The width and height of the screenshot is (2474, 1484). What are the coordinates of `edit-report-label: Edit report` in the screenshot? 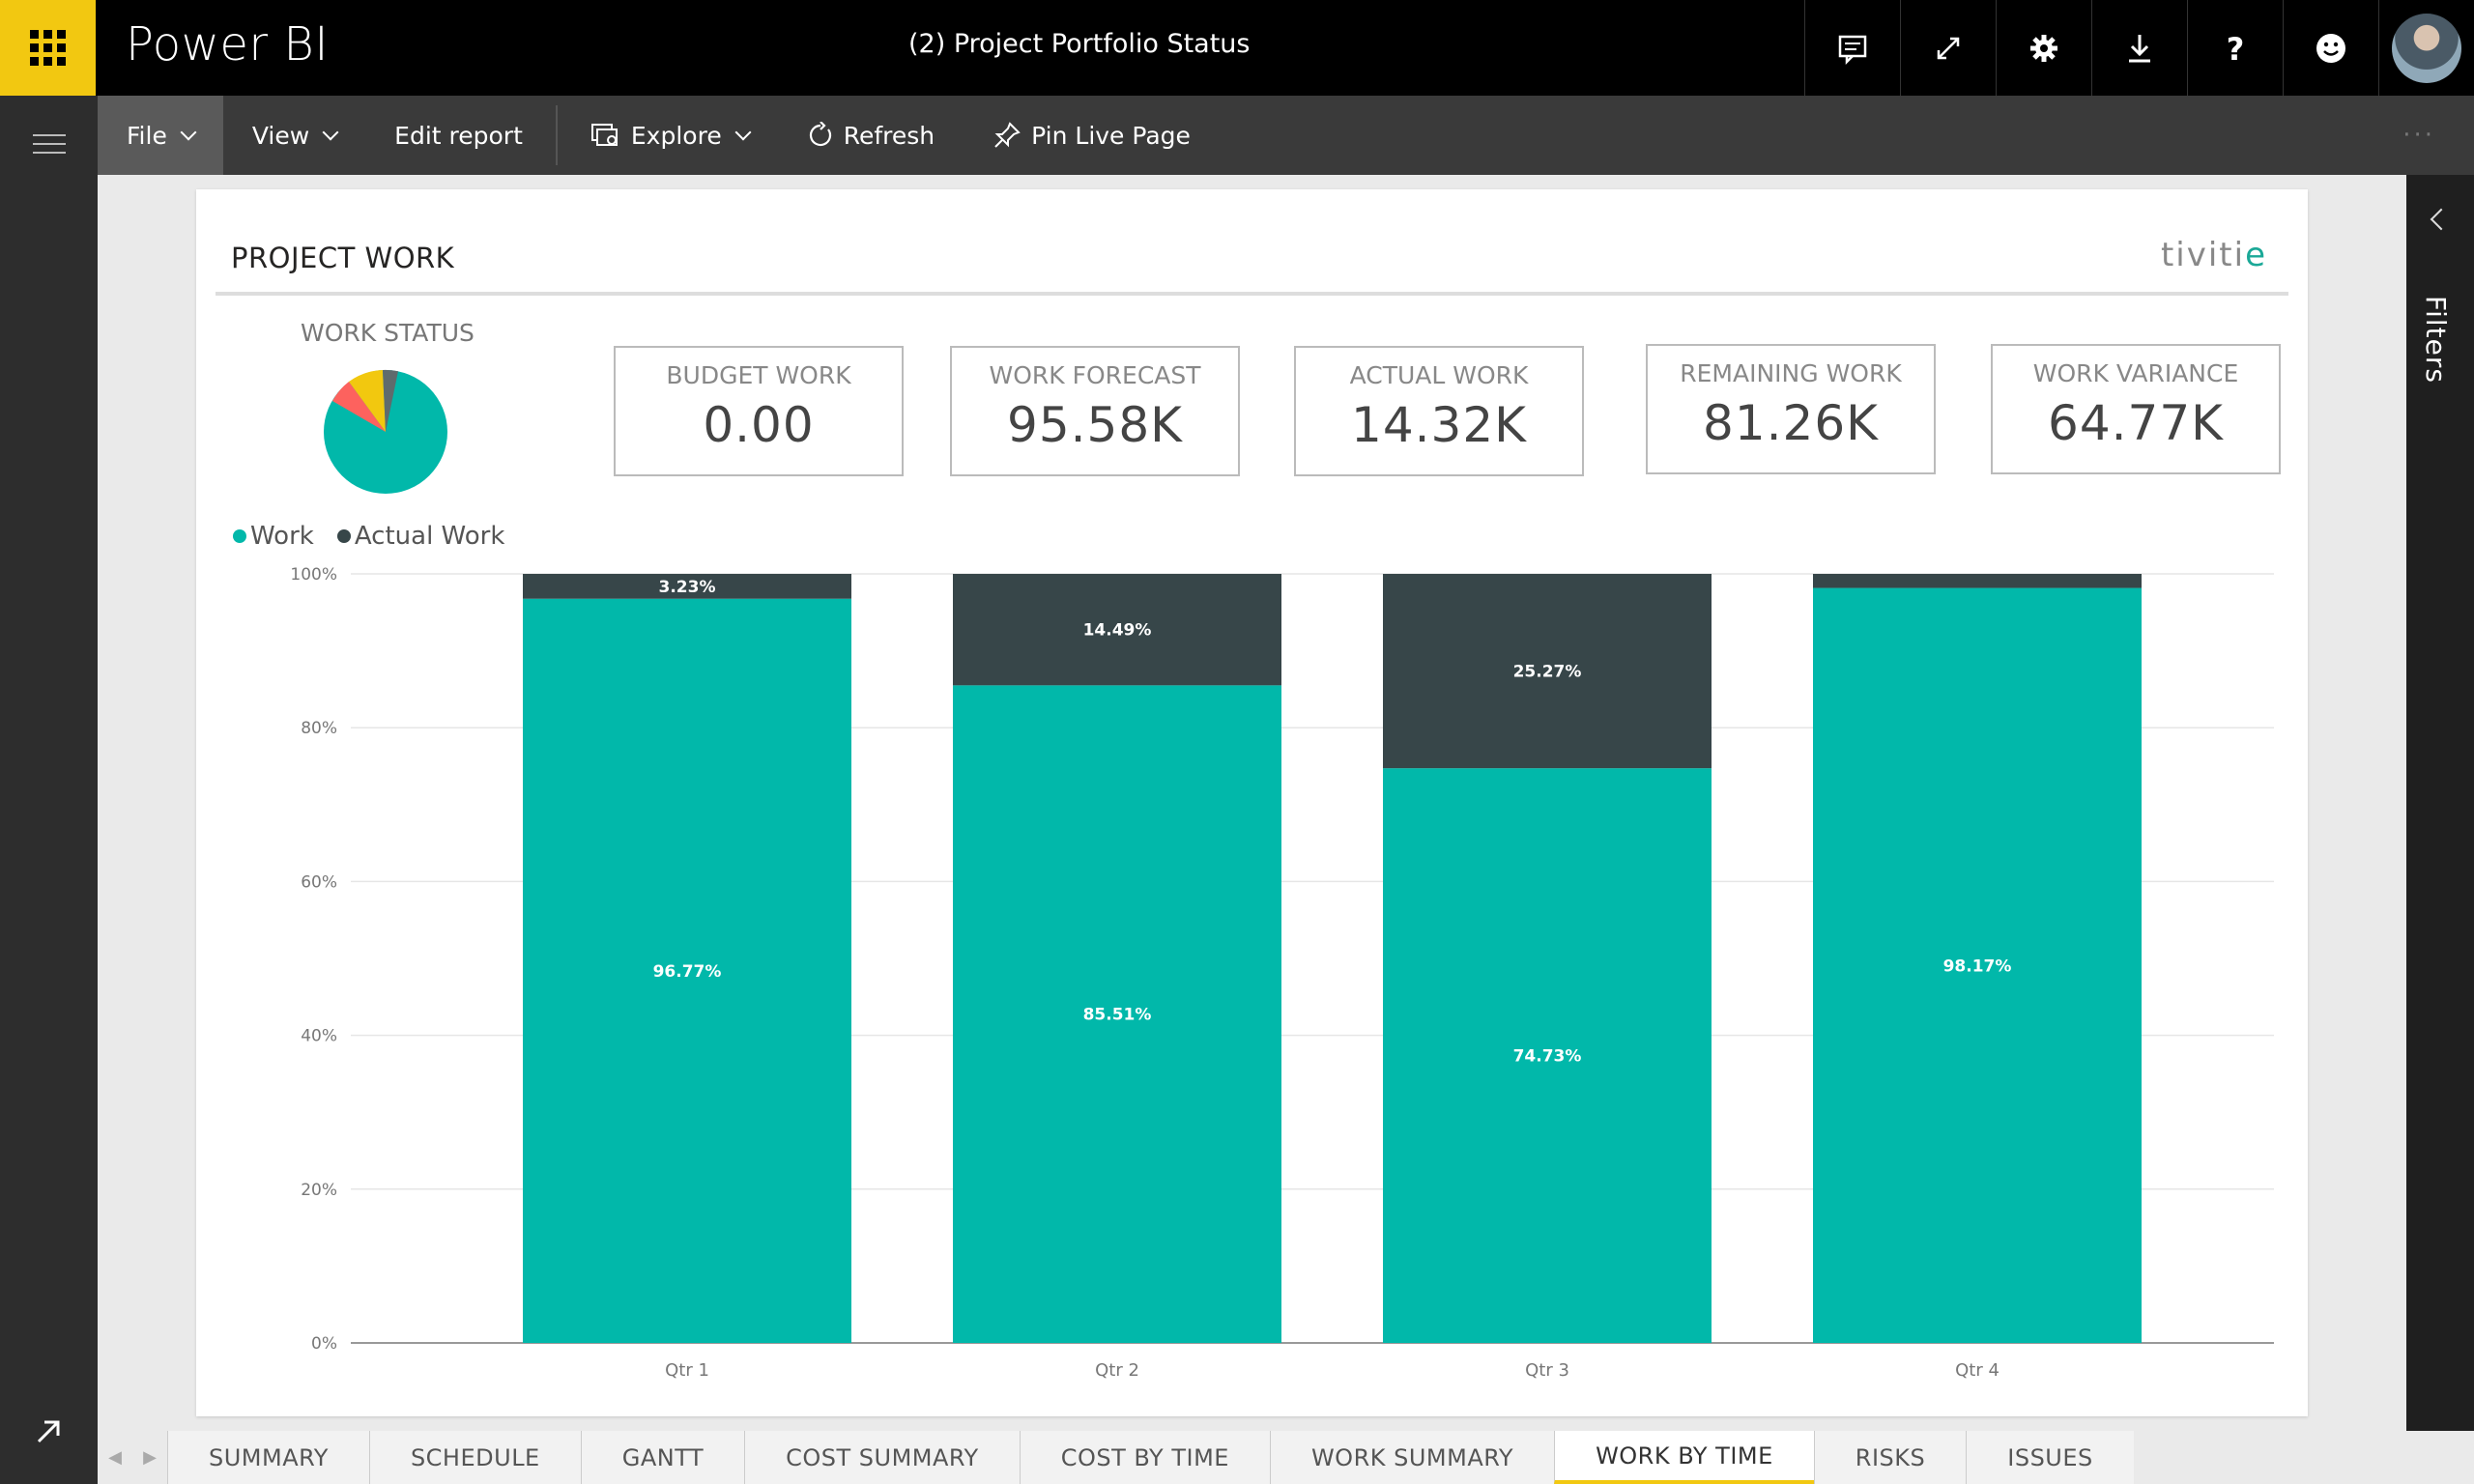 It's located at (459, 135).